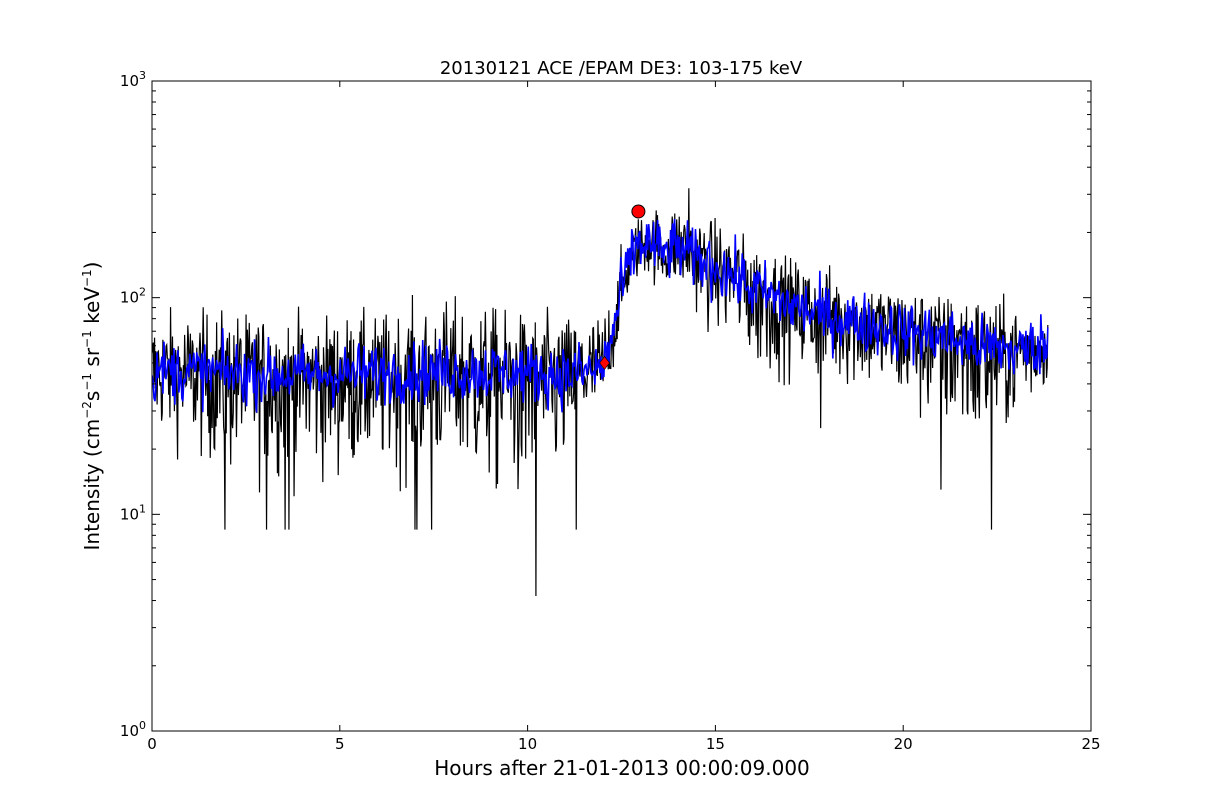 The height and width of the screenshot is (812, 1212). I want to click on y-tick-label: 10⁰, so click(133, 729).